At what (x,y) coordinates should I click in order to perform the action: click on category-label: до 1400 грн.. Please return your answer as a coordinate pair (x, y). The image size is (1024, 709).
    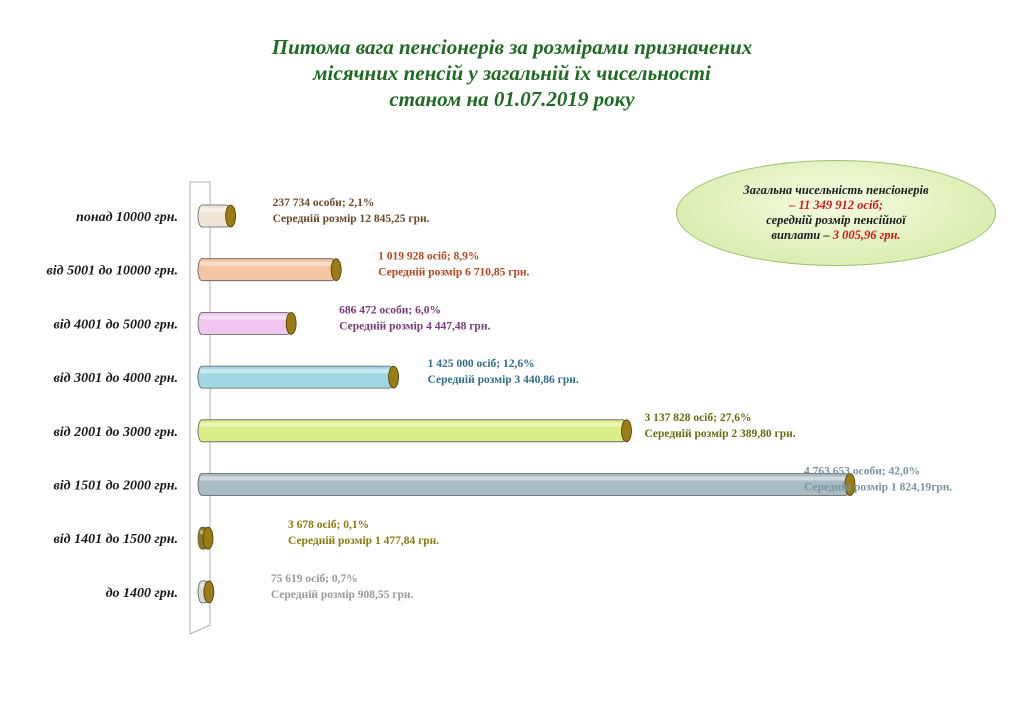
    Looking at the image, I should click on (142, 593).